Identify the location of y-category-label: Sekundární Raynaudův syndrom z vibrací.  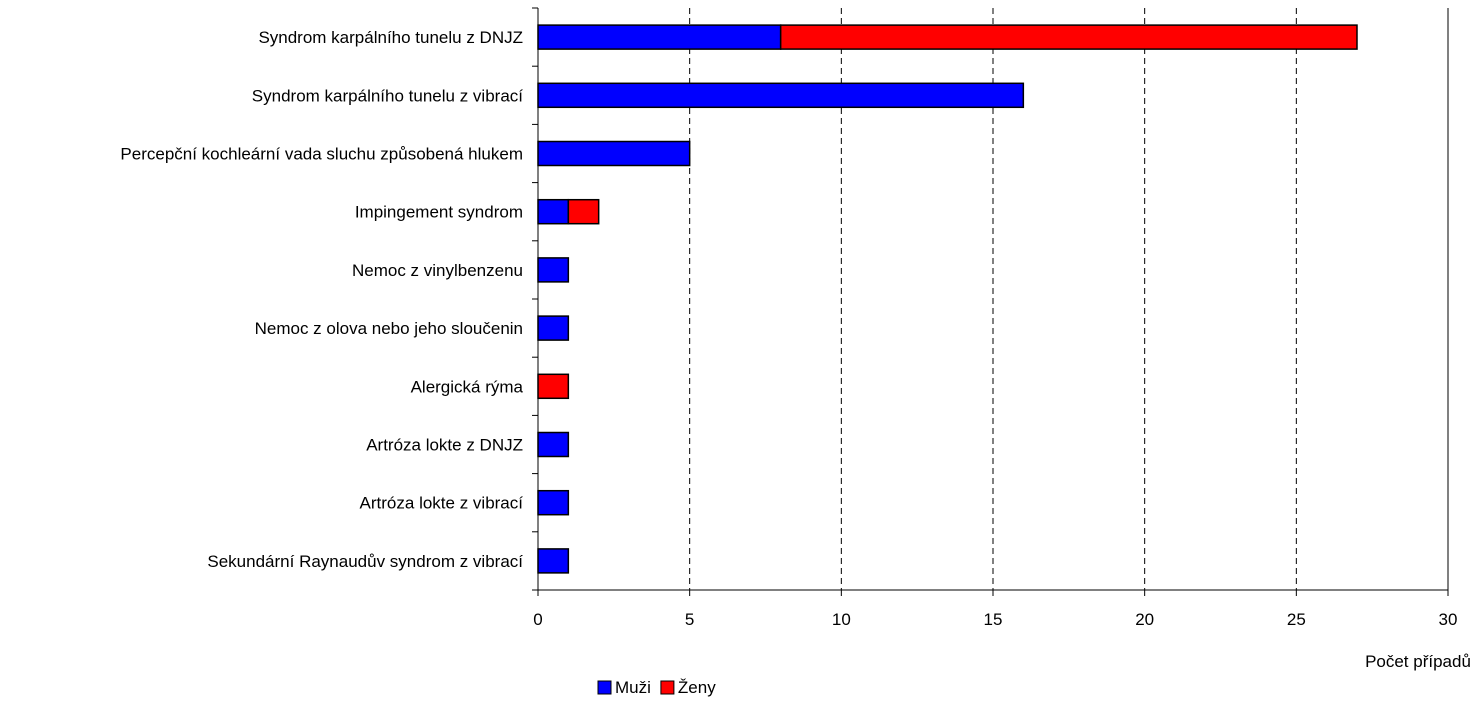
(365, 561).